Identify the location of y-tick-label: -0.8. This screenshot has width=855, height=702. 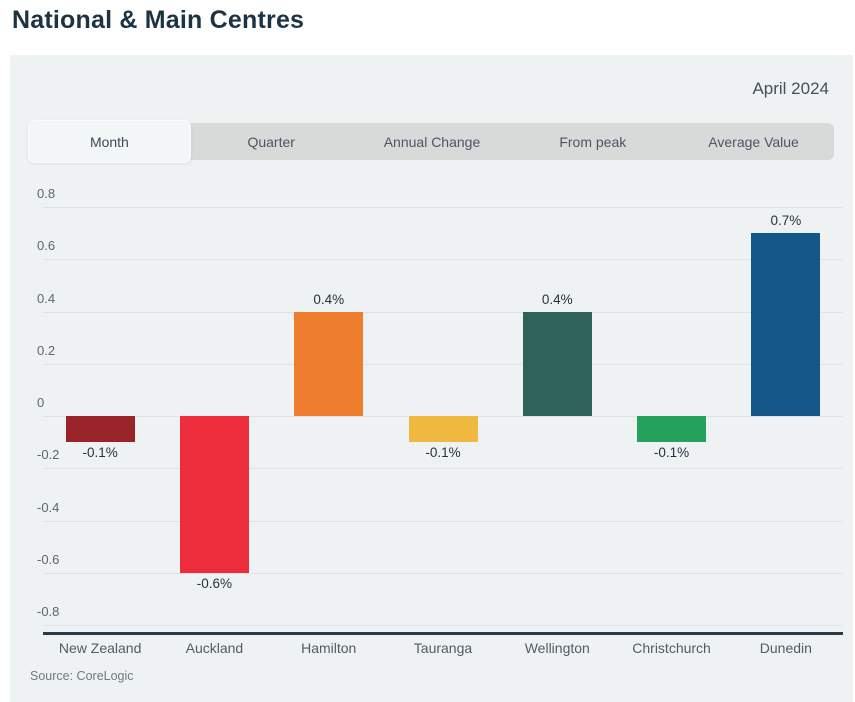
(48, 611).